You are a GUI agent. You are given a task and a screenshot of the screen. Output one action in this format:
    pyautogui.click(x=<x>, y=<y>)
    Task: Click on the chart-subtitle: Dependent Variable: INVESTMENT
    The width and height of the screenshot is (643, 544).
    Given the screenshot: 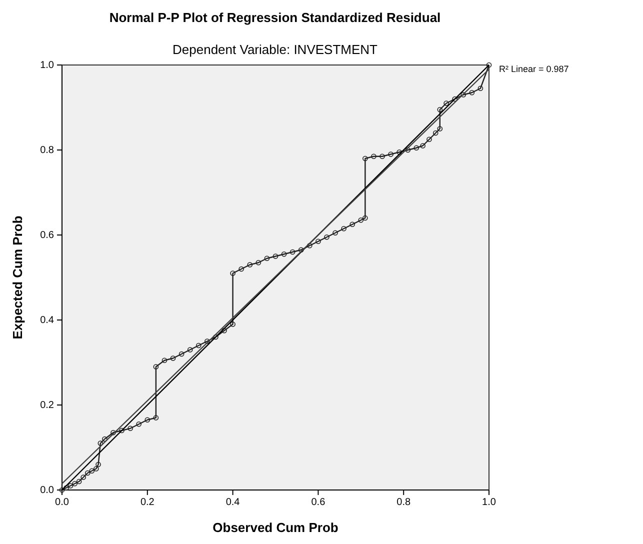 What is the action you would take?
    pyautogui.click(x=275, y=49)
    